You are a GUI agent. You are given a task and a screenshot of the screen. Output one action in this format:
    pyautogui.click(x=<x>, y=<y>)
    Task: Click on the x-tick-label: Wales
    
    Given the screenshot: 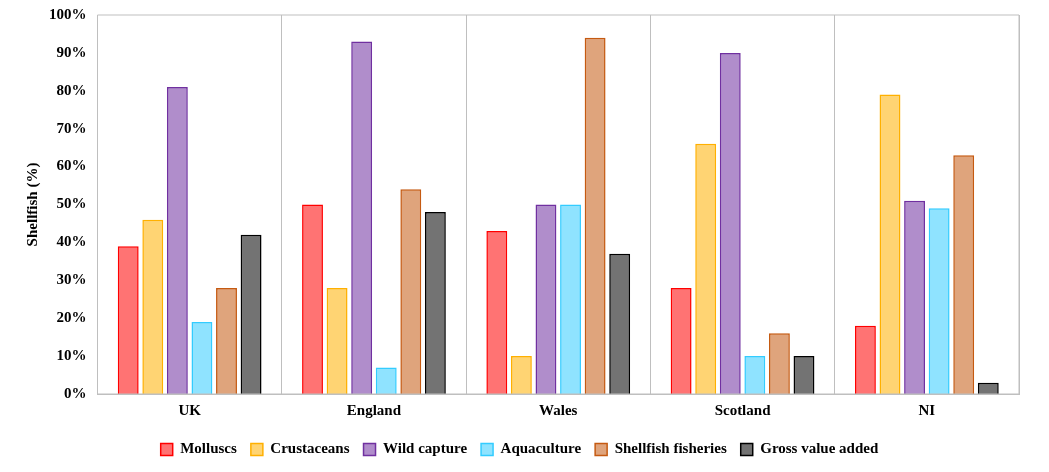 What is the action you would take?
    pyautogui.click(x=558, y=409)
    